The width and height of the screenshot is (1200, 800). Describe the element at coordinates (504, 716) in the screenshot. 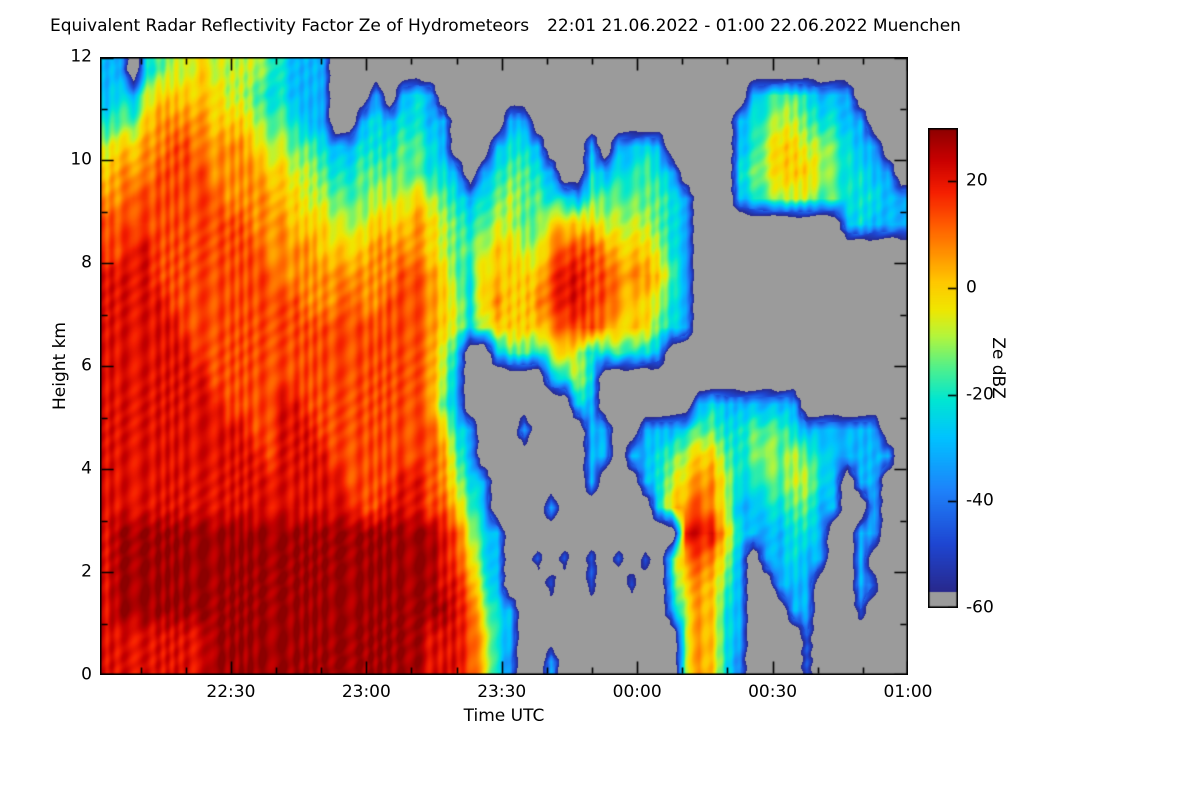

I see `x-axis-label: Time UTC` at that location.